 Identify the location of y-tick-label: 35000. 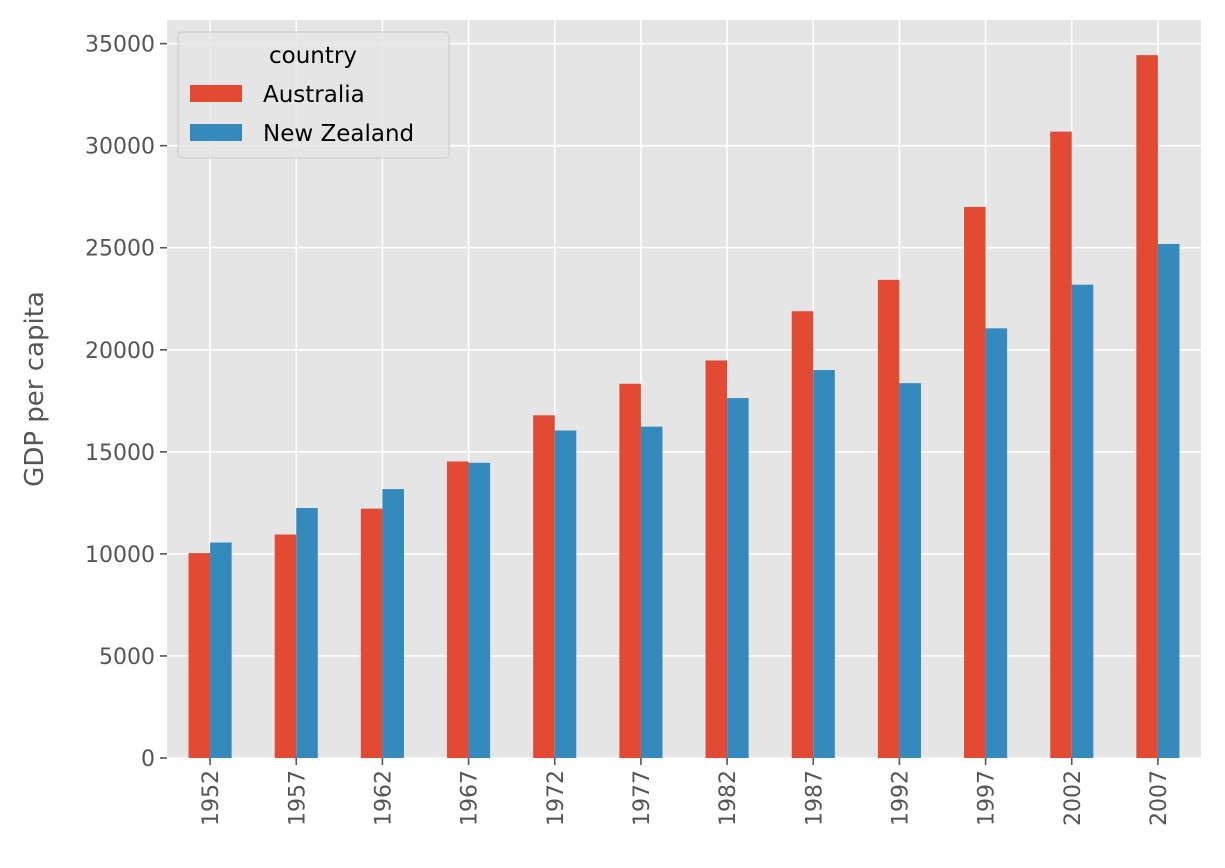
(120, 45).